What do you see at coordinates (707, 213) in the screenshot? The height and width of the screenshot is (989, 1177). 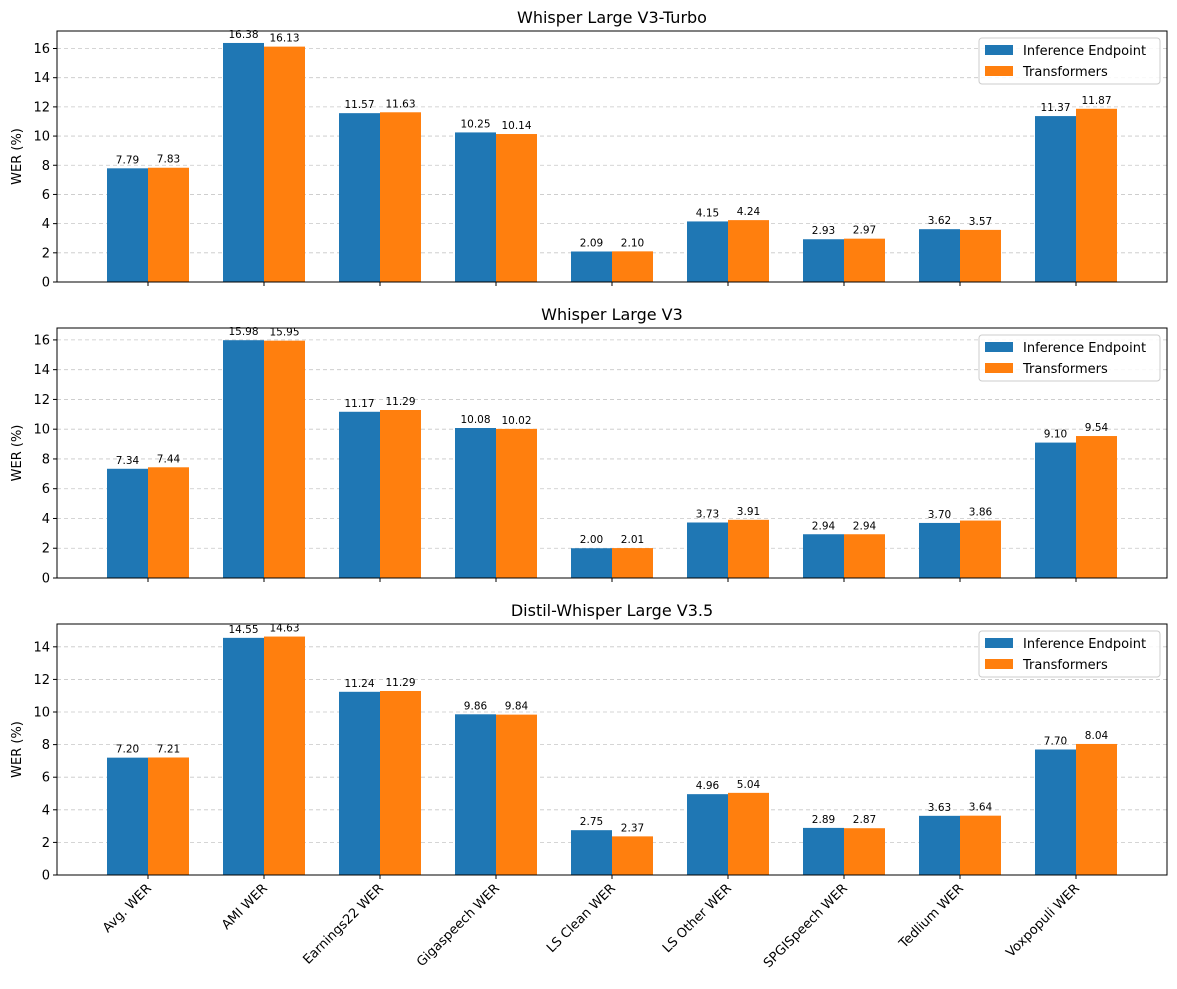 I see `data-label: 4.15` at bounding box center [707, 213].